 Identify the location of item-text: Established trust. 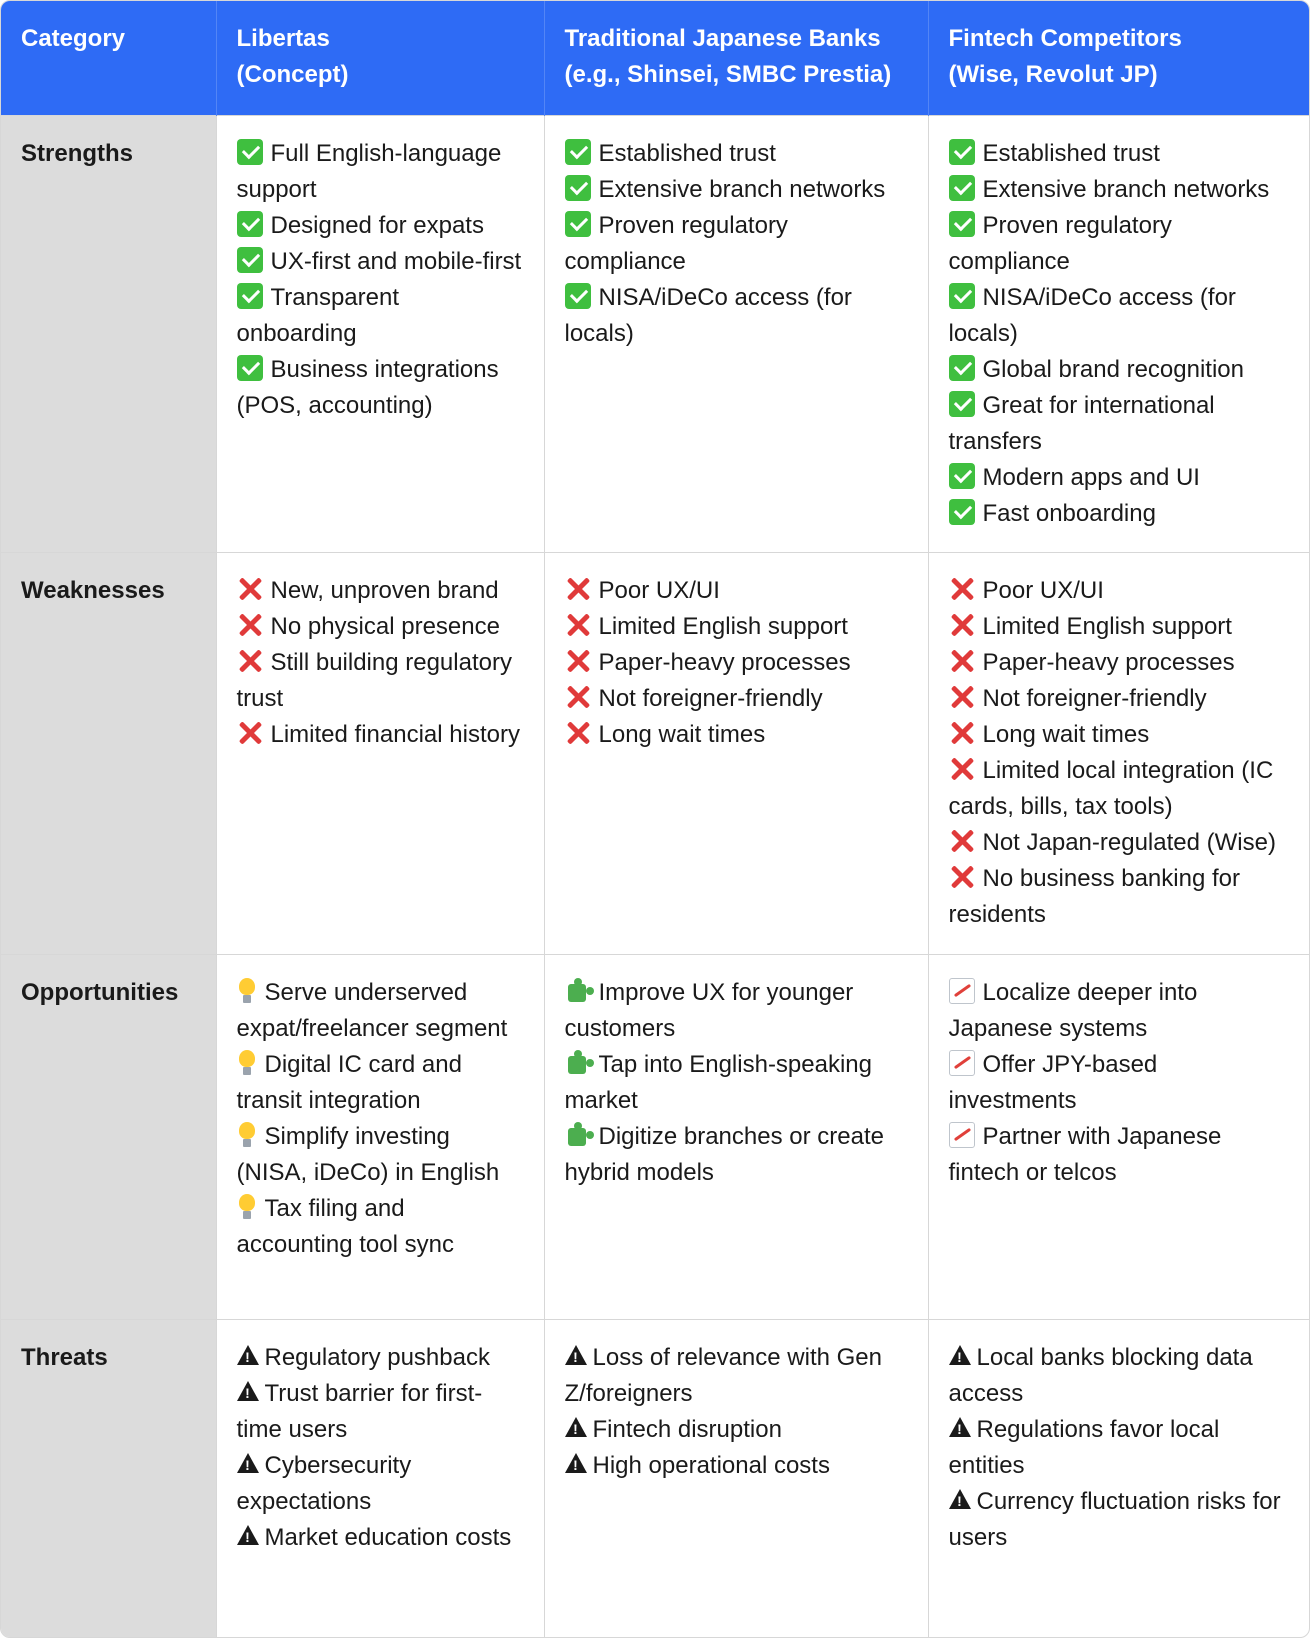
(687, 153).